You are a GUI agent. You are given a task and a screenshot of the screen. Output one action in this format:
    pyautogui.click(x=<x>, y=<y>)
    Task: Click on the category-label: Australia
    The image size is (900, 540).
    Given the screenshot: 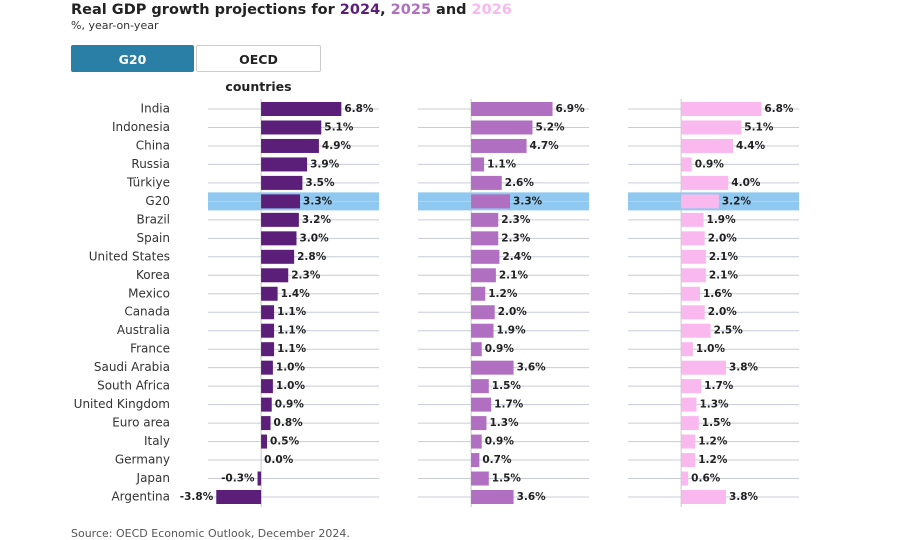 What is the action you would take?
    pyautogui.click(x=143, y=330)
    